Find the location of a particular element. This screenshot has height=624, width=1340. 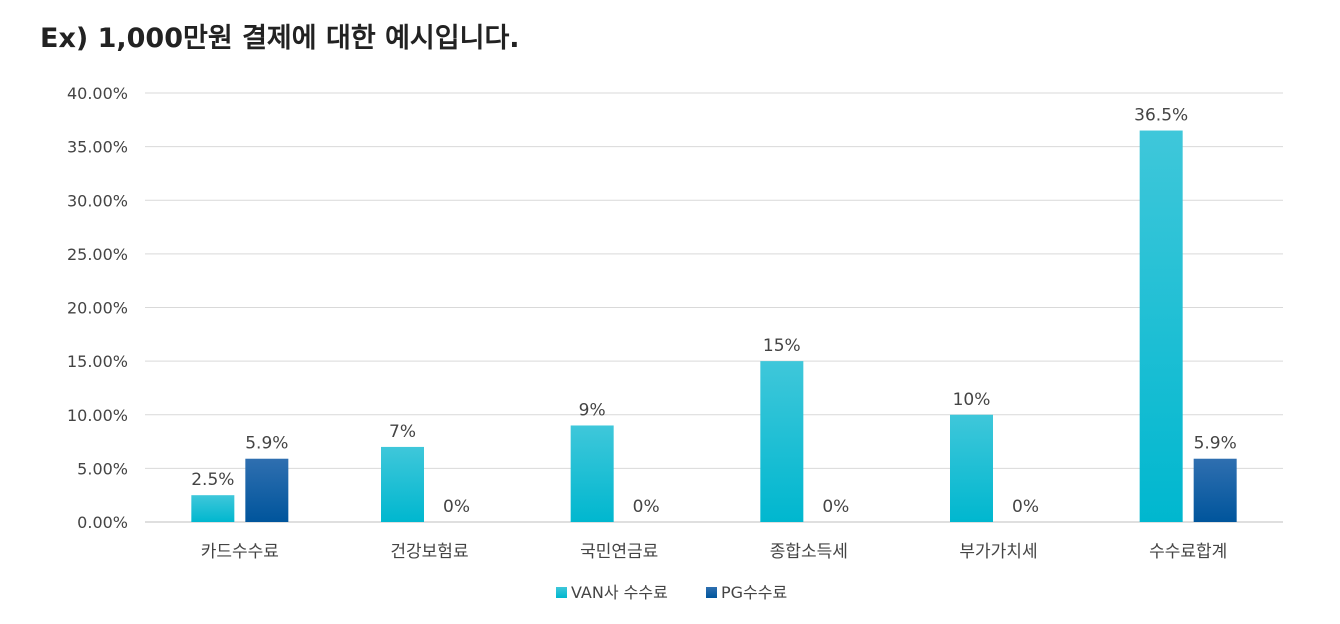

y-tick-label: 40.00% is located at coordinates (97, 93).